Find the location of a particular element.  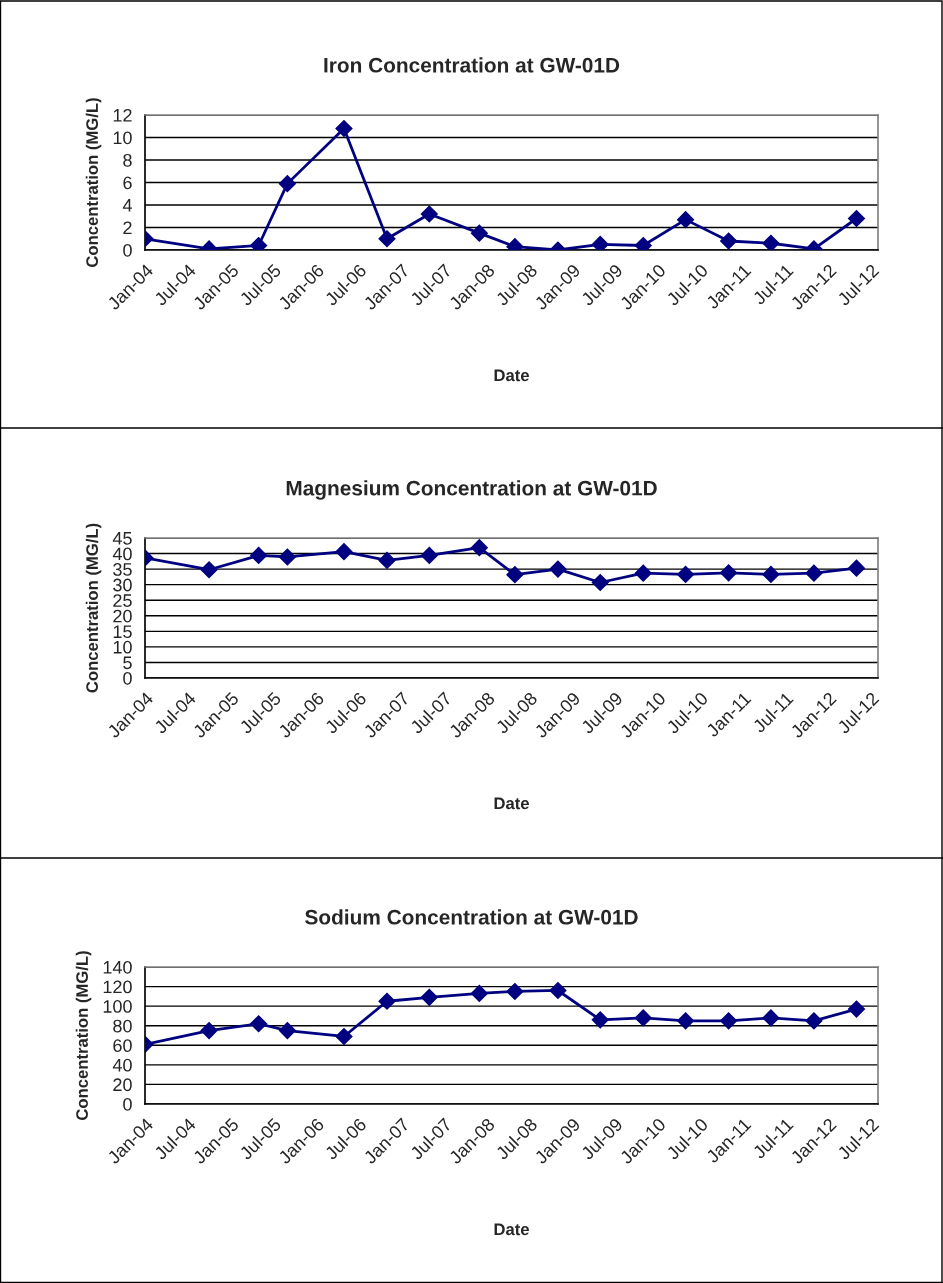

y-tick-label: 100 is located at coordinates (117, 1006).